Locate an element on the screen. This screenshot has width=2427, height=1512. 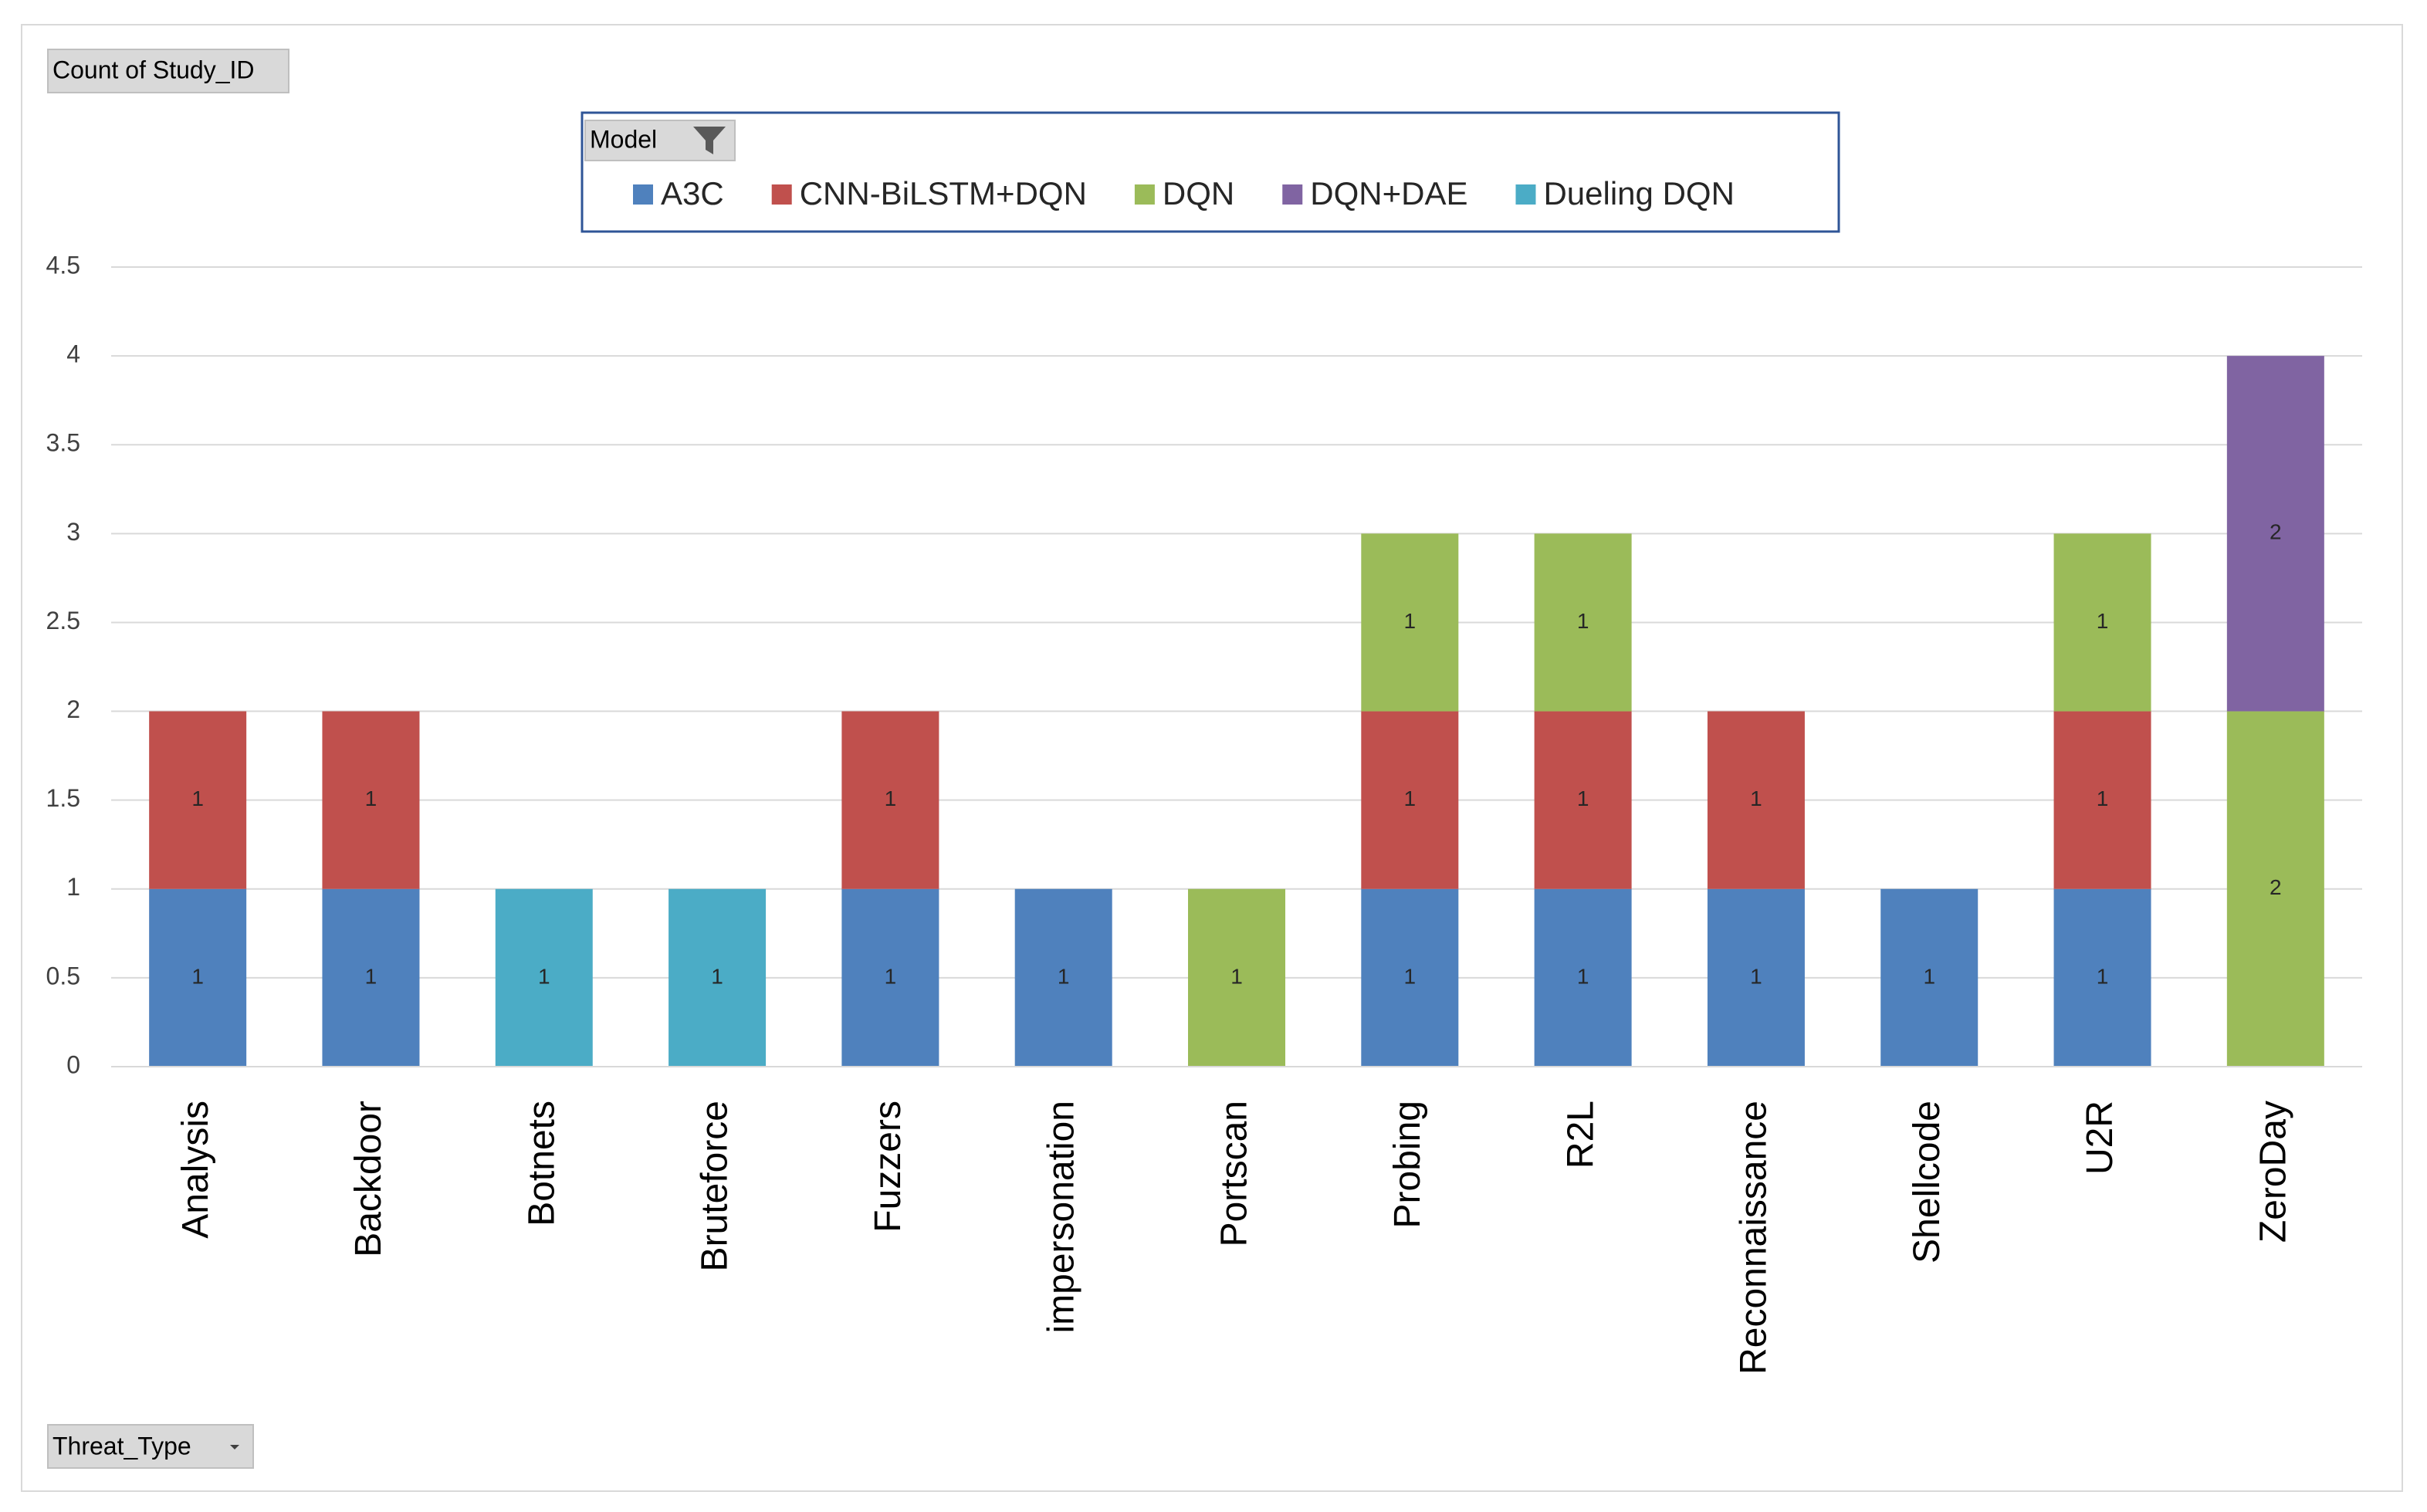
y-tick-label: 4.5 is located at coordinates (63, 265).